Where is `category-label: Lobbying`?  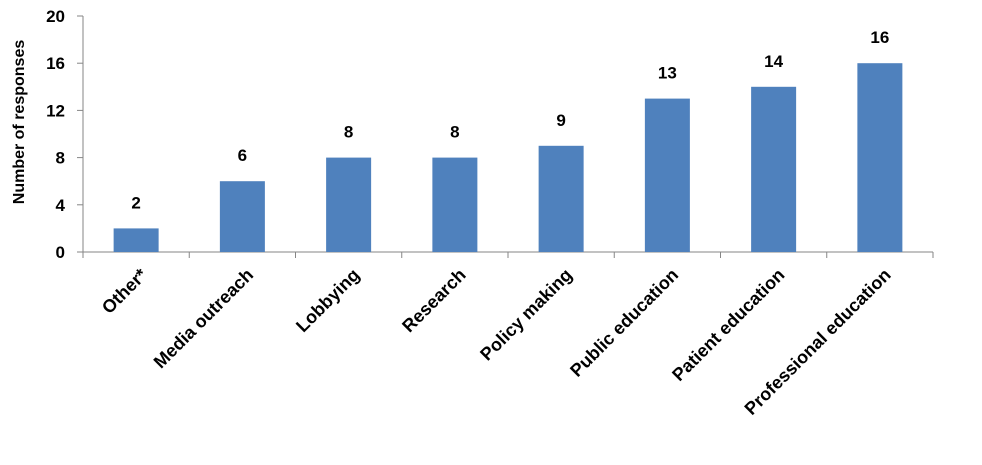 category-label: Lobbying is located at coordinates (327, 300).